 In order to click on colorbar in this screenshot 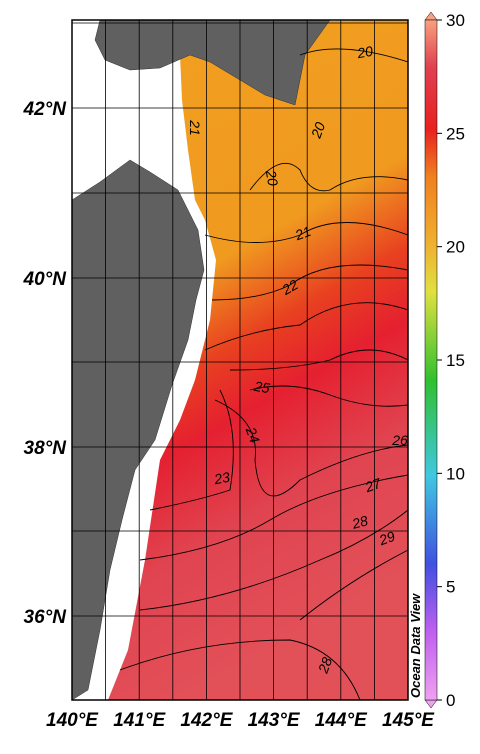, I will do `click(431, 360)`.